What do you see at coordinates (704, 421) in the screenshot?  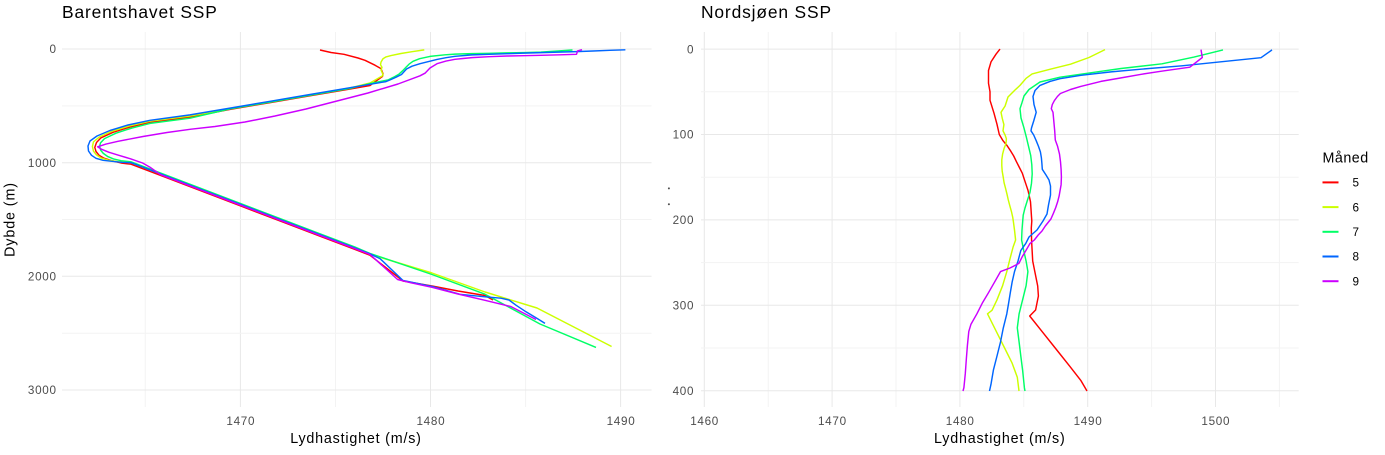 I see `svg-text: 1460` at bounding box center [704, 421].